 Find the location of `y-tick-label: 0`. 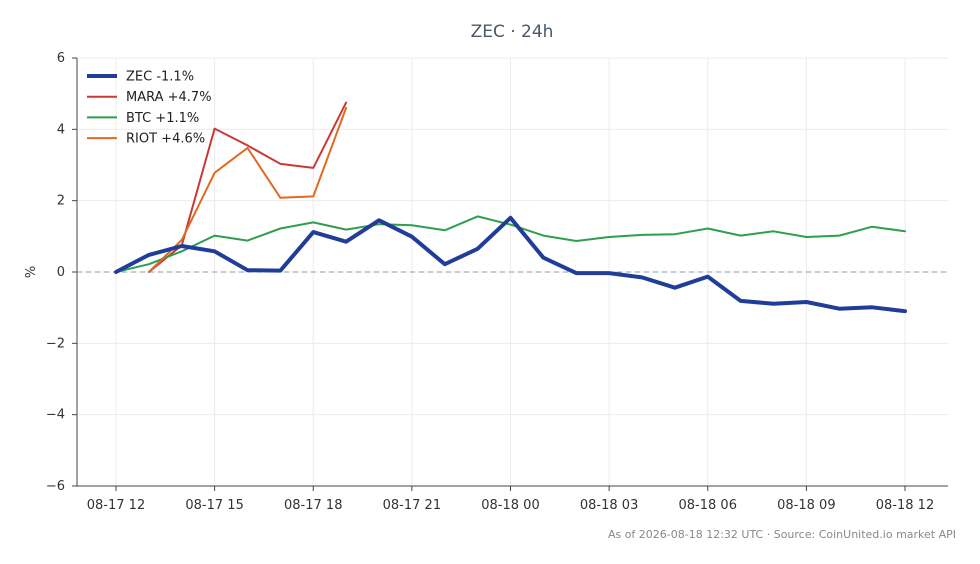

y-tick-label: 0 is located at coordinates (61, 272).